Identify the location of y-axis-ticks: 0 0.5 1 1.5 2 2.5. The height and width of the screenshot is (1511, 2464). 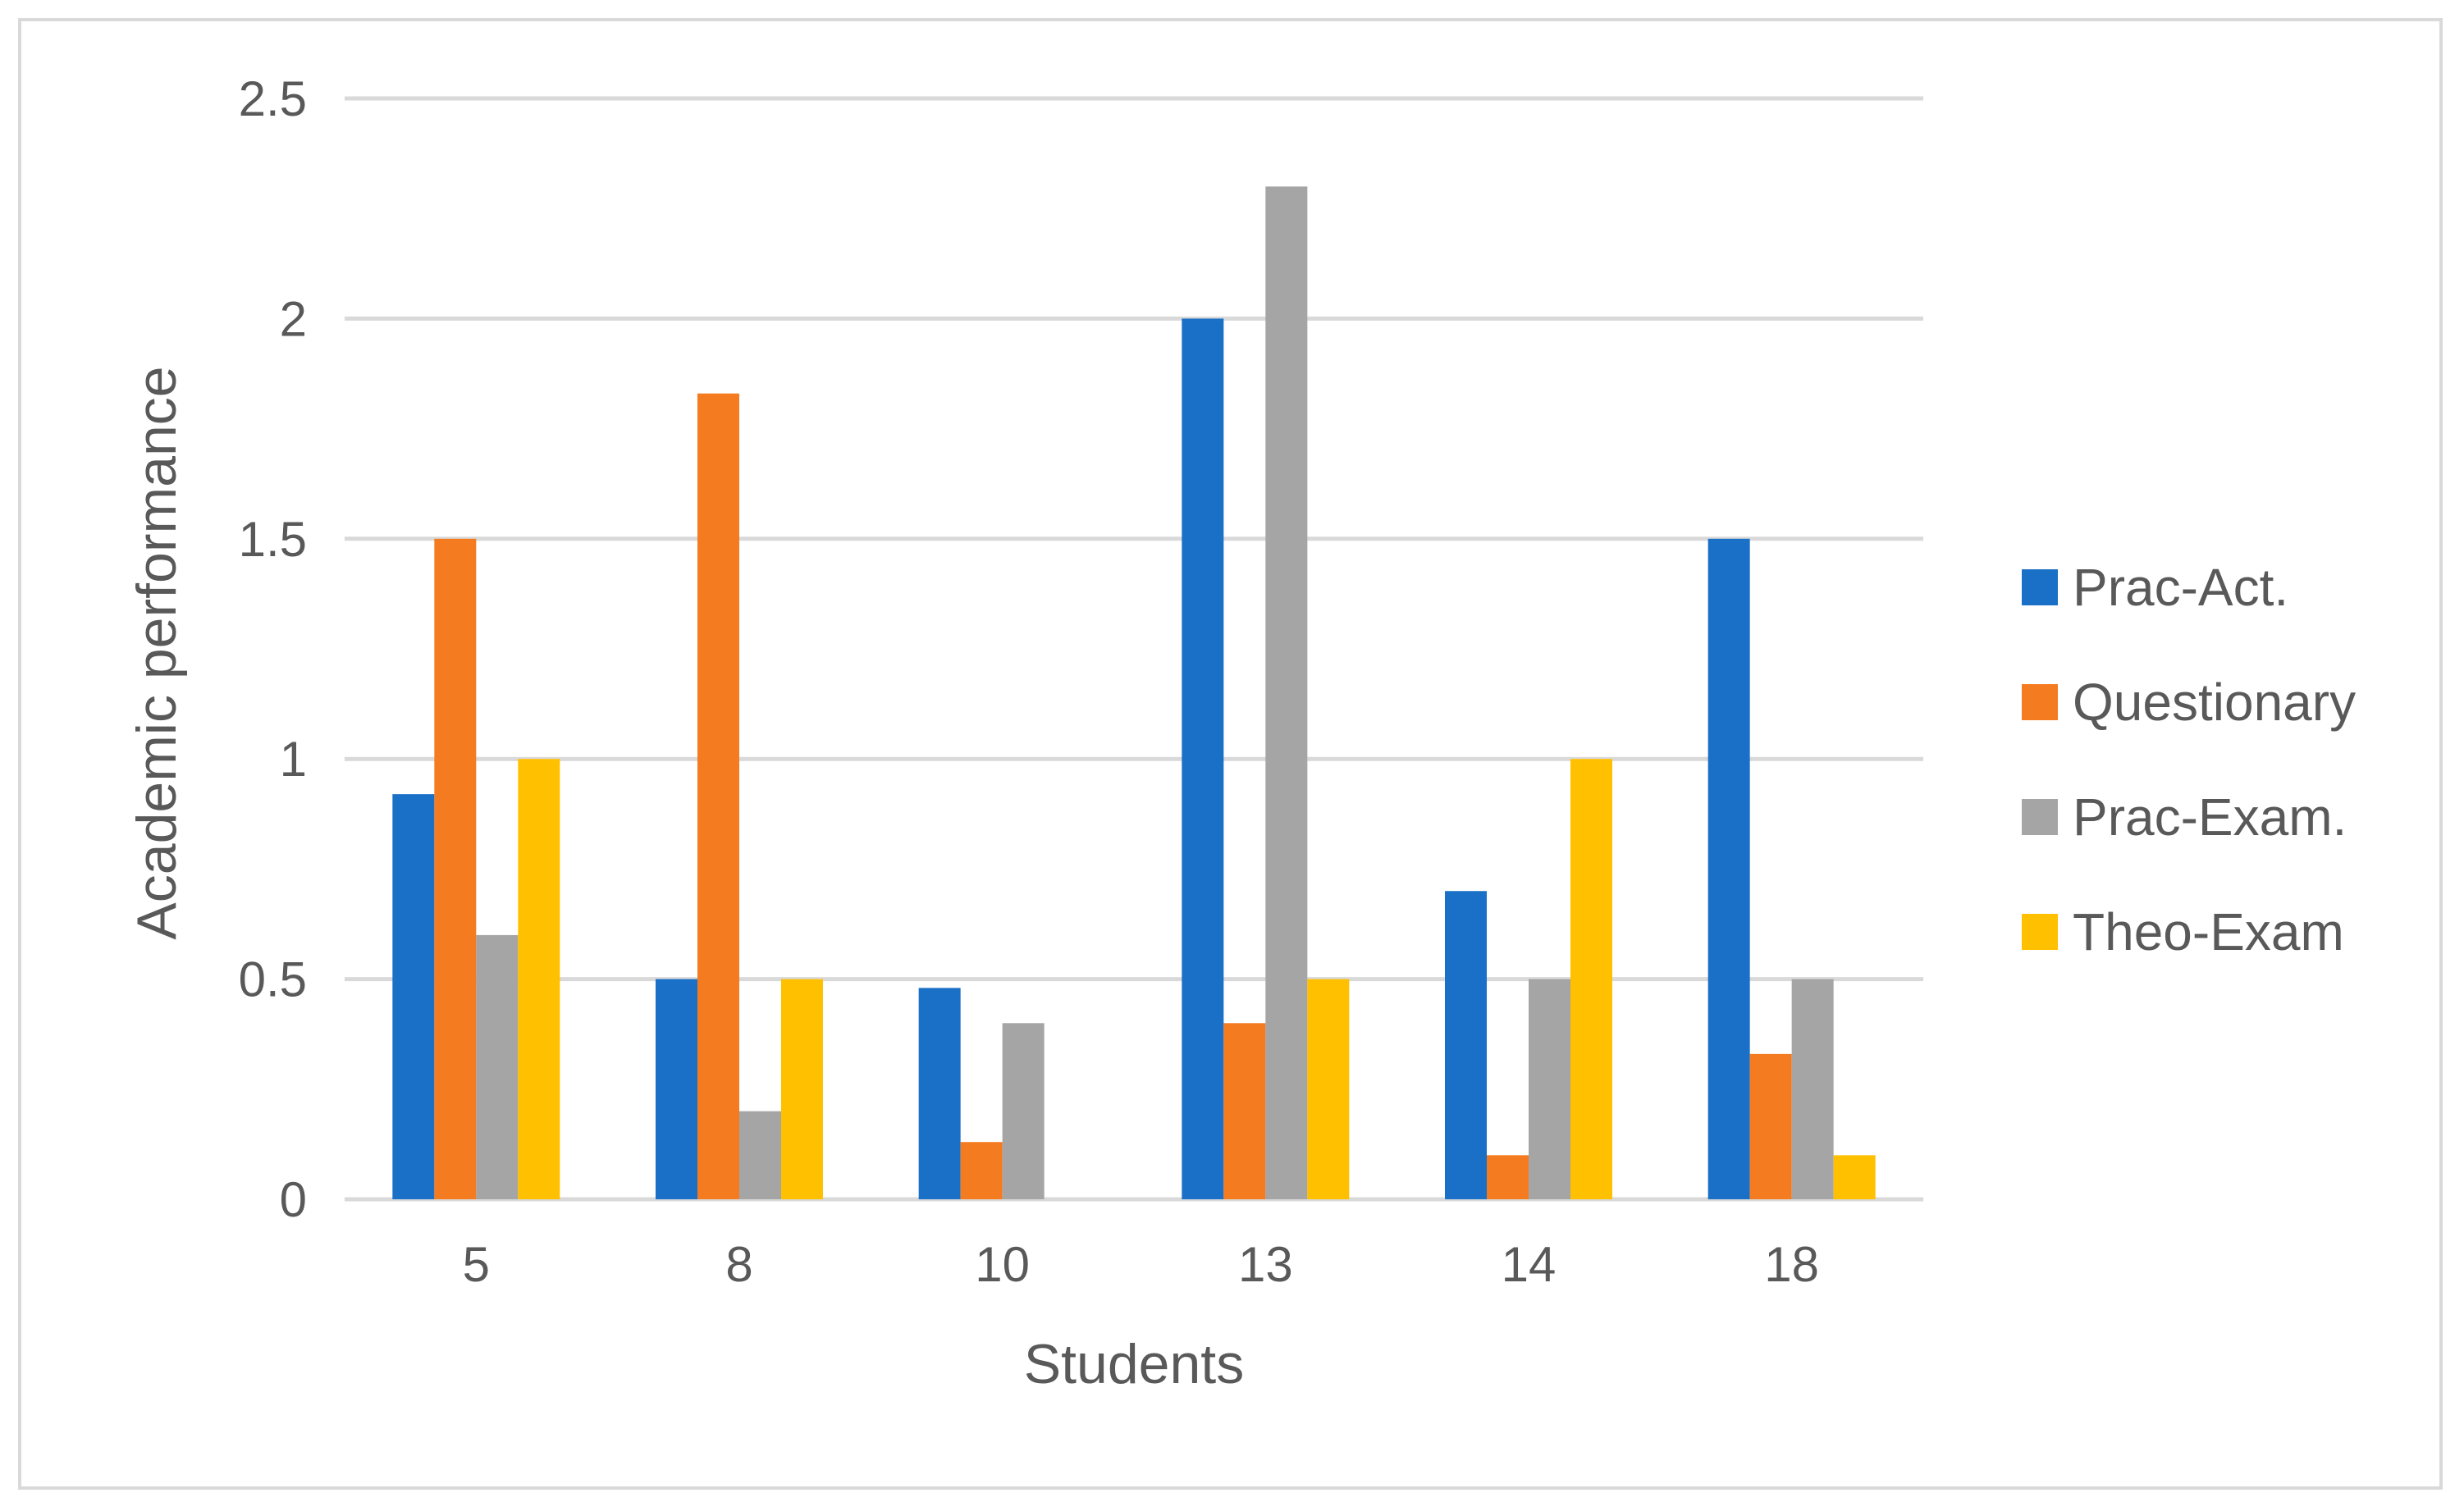
(273, 649).